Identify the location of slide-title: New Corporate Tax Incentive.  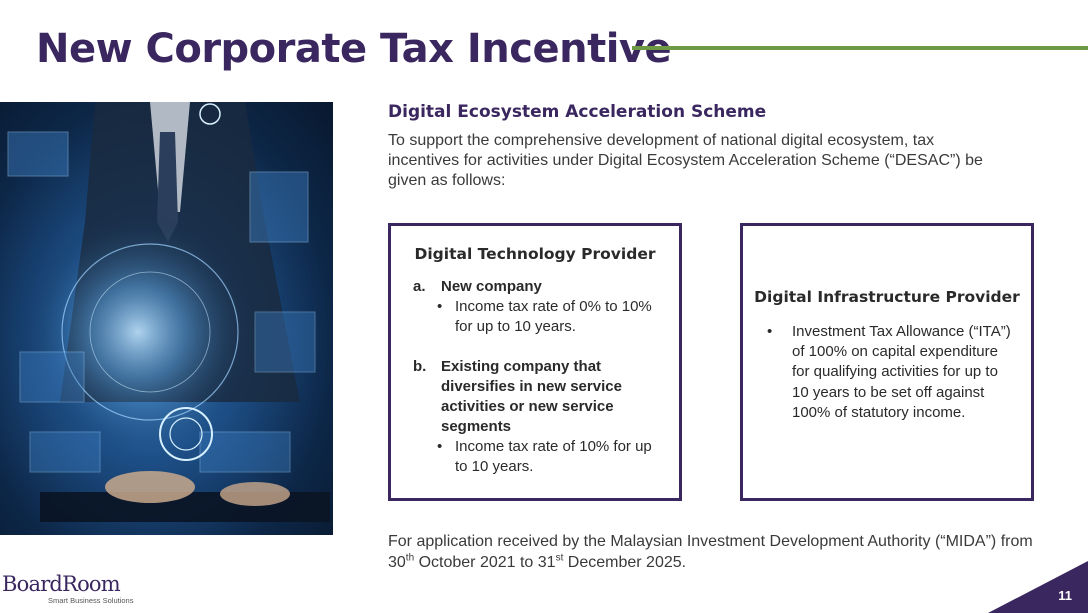
(354, 49).